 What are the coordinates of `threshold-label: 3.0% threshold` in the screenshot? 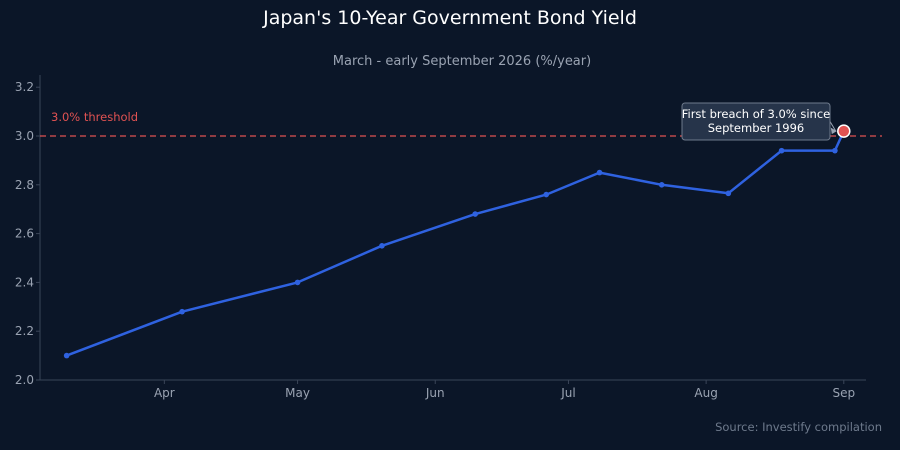 It's located at (94, 117).